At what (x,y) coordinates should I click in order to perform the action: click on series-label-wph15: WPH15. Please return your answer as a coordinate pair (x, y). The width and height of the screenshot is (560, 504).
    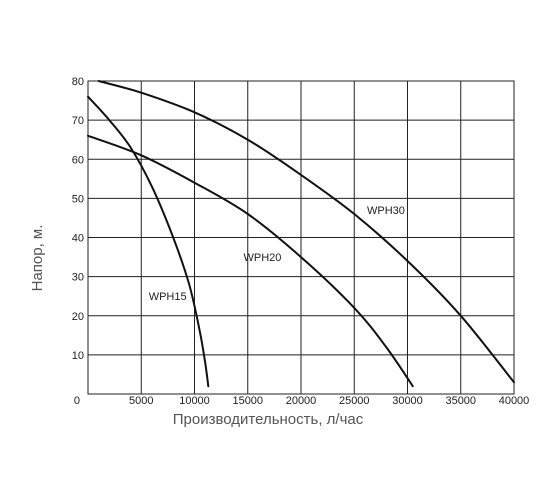
    Looking at the image, I should click on (168, 297).